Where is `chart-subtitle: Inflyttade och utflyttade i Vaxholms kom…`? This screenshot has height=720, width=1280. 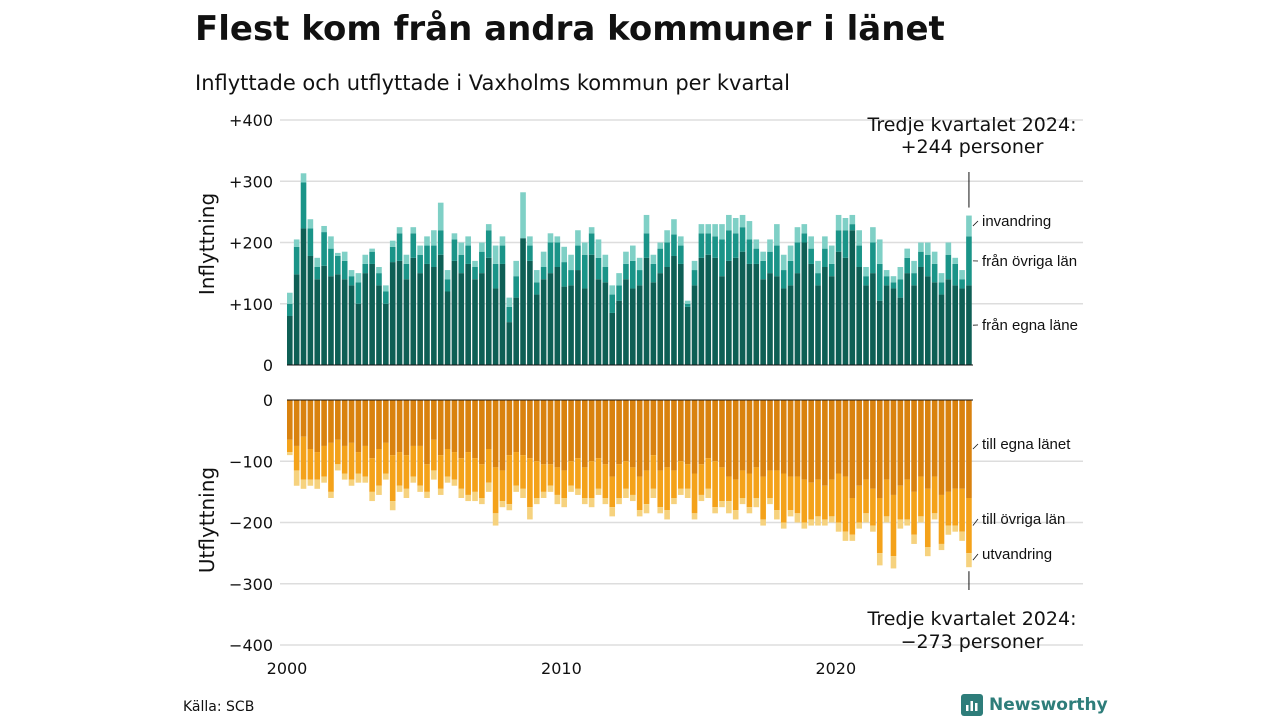 chart-subtitle: Inflyttade och utflyttade i Vaxholms kom… is located at coordinates (492, 83).